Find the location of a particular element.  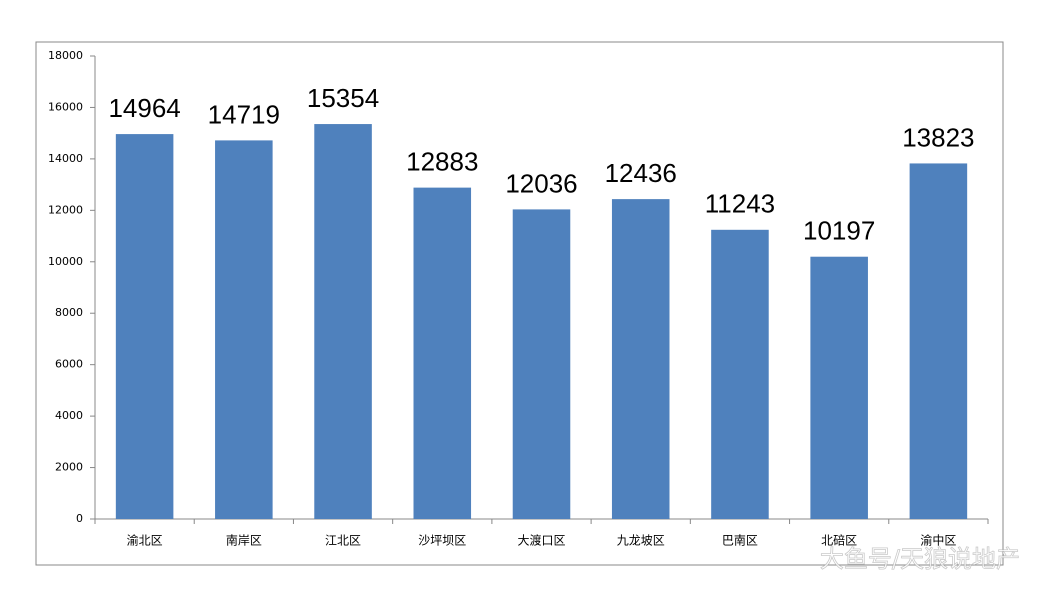

data-label: 12883 is located at coordinates (442, 161).